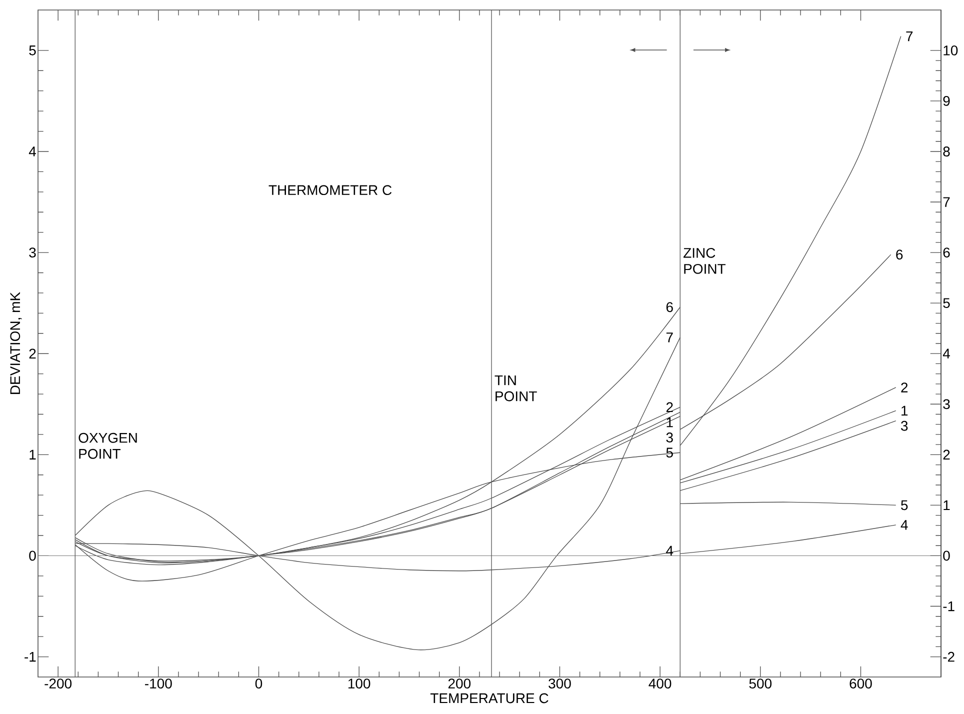 The height and width of the screenshot is (714, 964). What do you see at coordinates (946, 455) in the screenshot?
I see `y2-tick-label: 2` at bounding box center [946, 455].